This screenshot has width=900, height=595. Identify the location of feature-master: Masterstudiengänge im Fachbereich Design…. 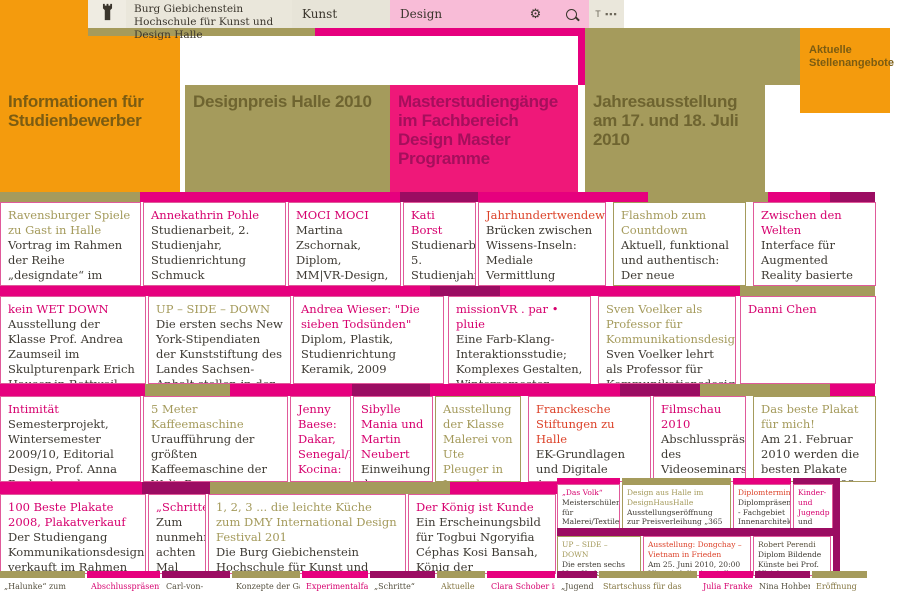
(478, 130).